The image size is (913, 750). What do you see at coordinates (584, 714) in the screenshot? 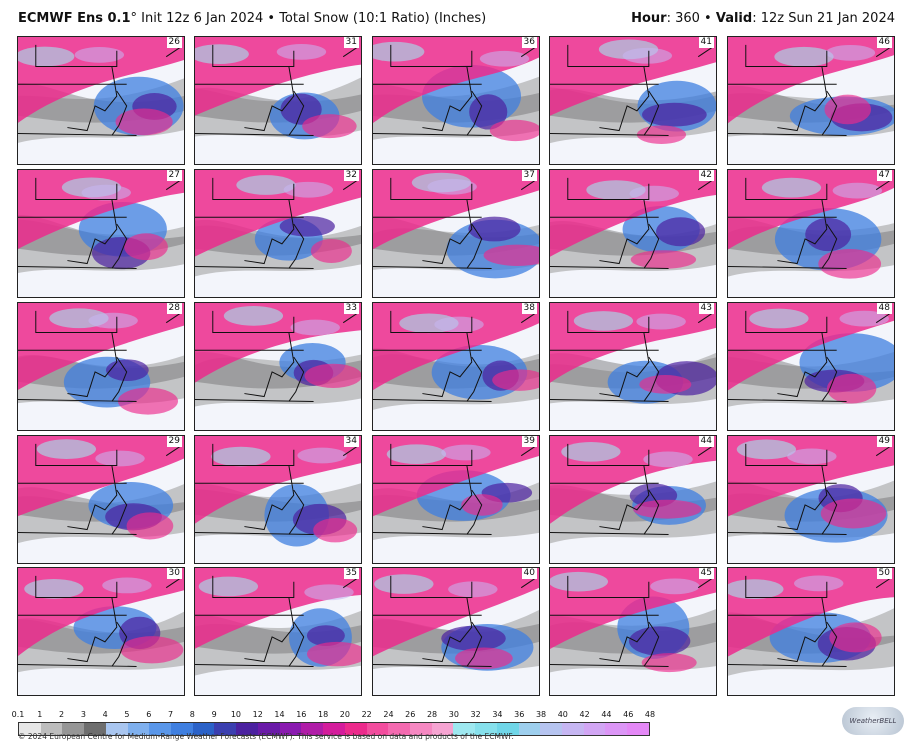
I see `colorbar-tick-label: 42` at bounding box center [584, 714].